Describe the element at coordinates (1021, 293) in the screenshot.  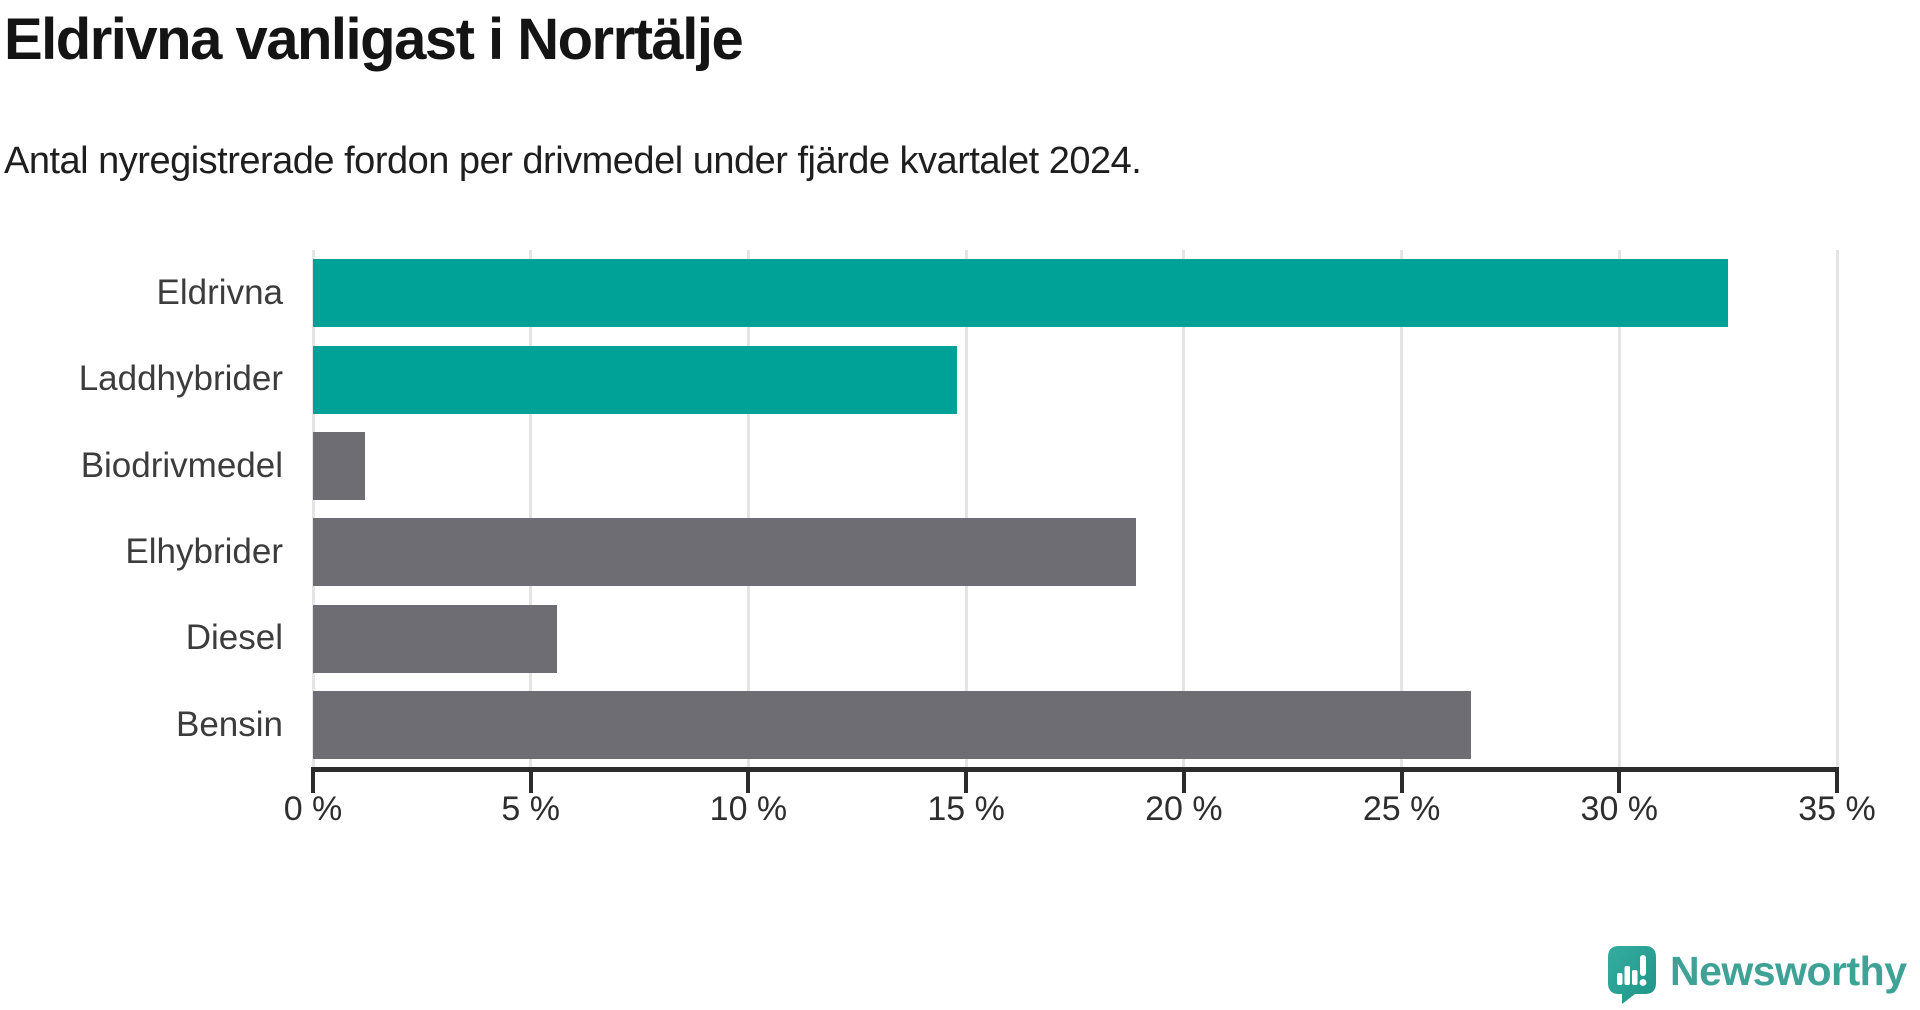
I see `bar-eldrivna` at that location.